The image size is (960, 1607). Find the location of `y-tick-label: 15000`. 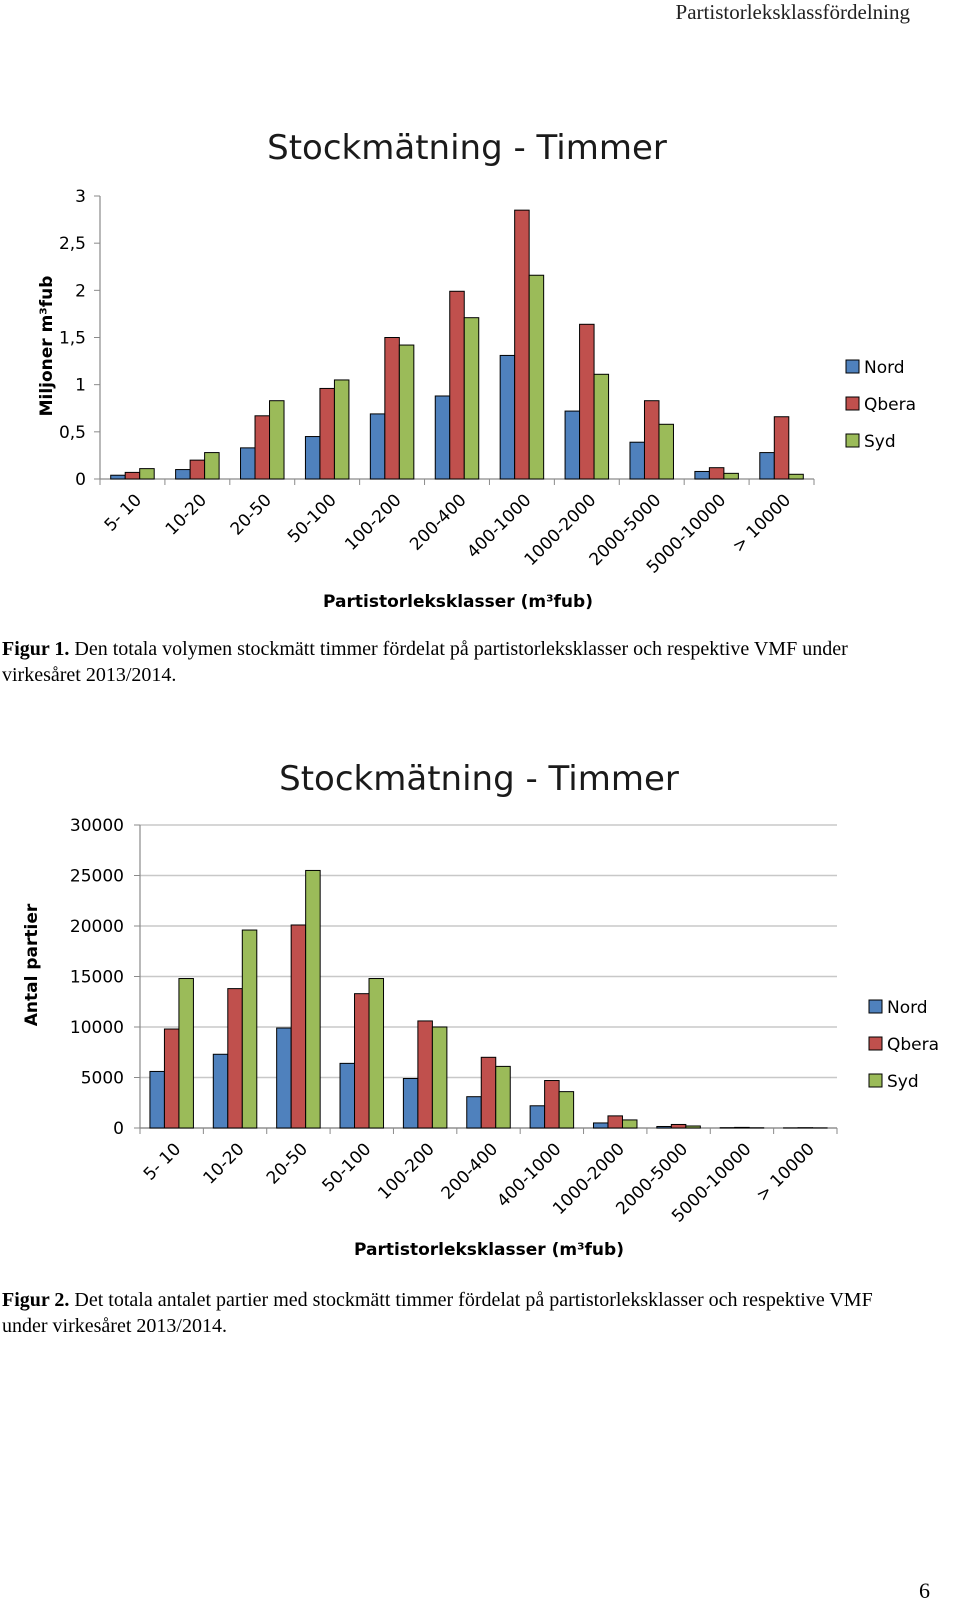

y-tick-label: 15000 is located at coordinates (97, 978).